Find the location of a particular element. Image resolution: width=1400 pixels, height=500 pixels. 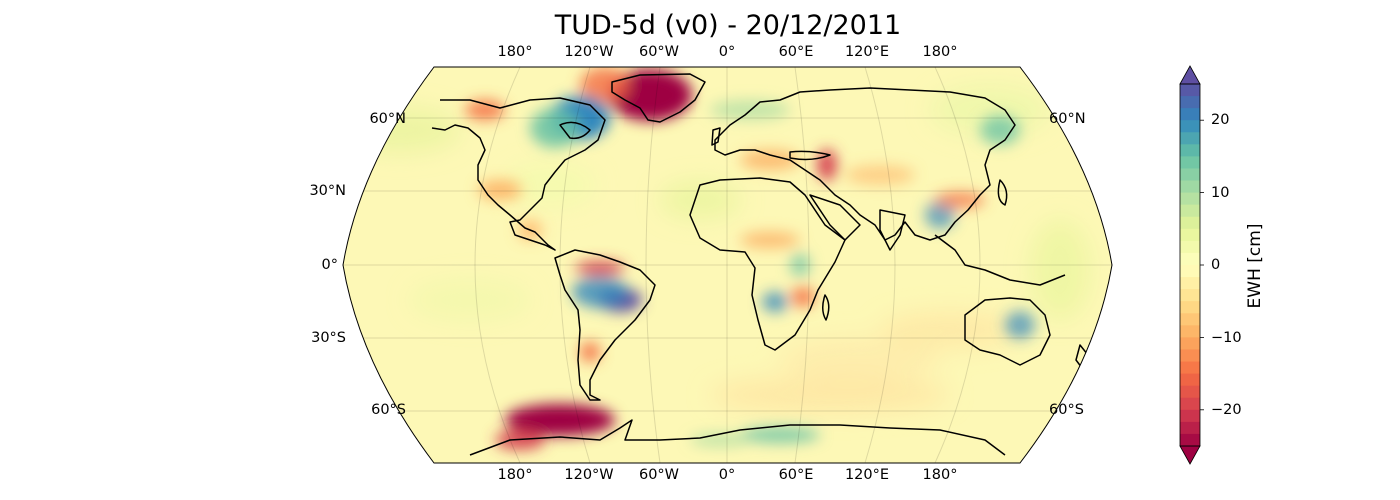

lon-label-bottom: 120°W is located at coordinates (589, 475).